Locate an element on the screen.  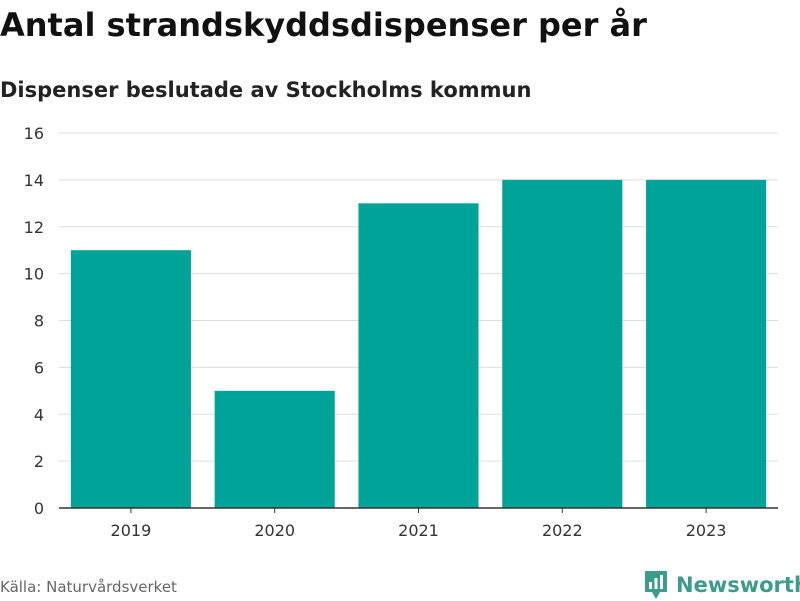
chart-title: Antal strandskyddsdispenser per år is located at coordinates (323, 25).